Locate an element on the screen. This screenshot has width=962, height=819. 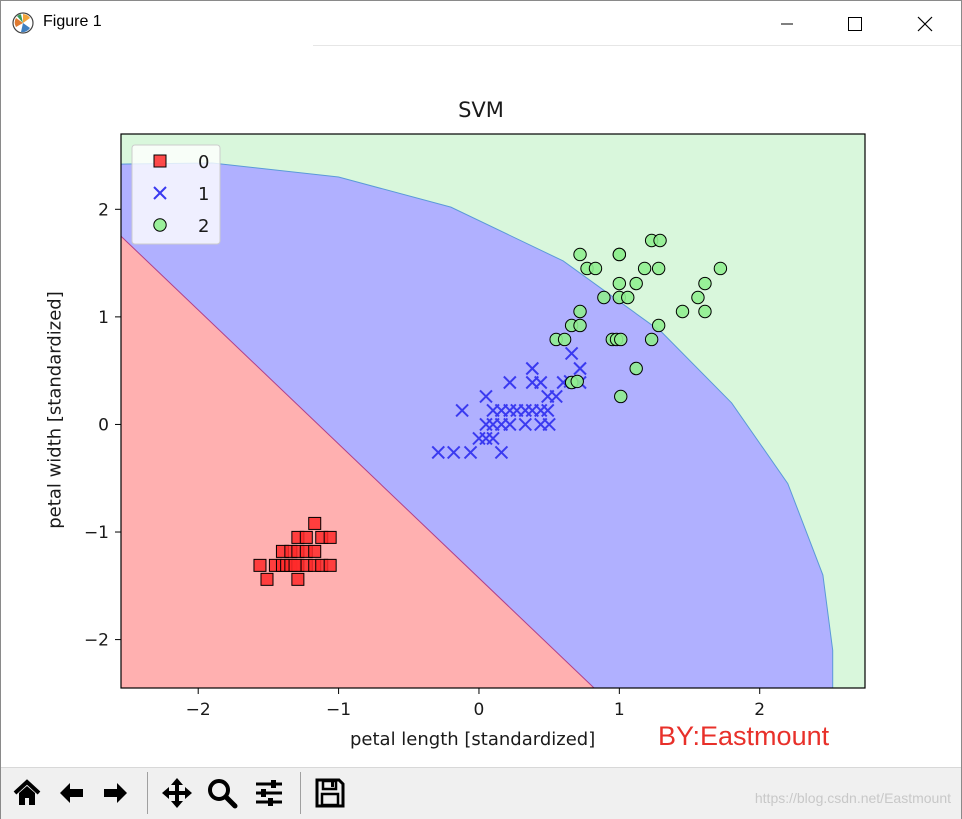
legend-label: 2 is located at coordinates (203, 226).